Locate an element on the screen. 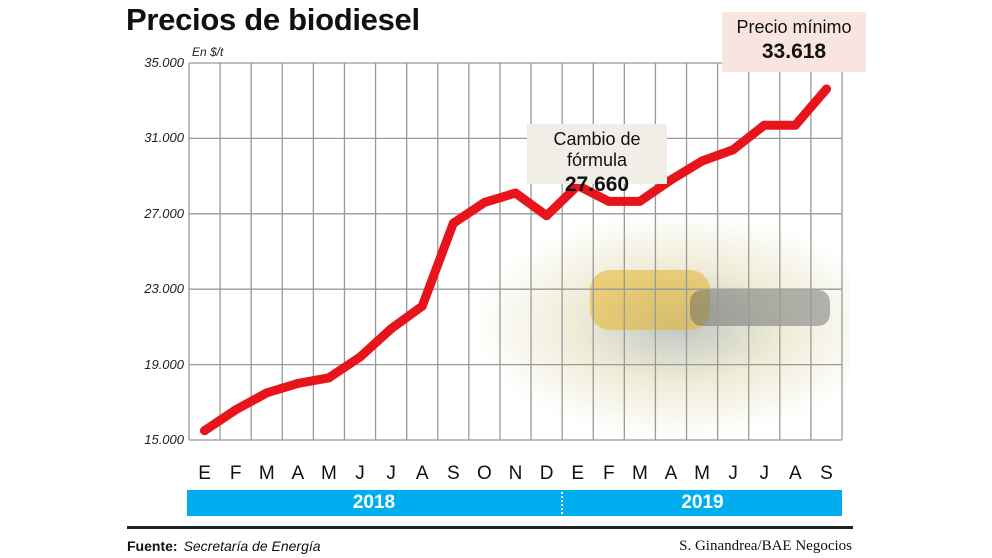 The width and height of the screenshot is (992, 558). fuel-nozzle-image is located at coordinates (650, 300).